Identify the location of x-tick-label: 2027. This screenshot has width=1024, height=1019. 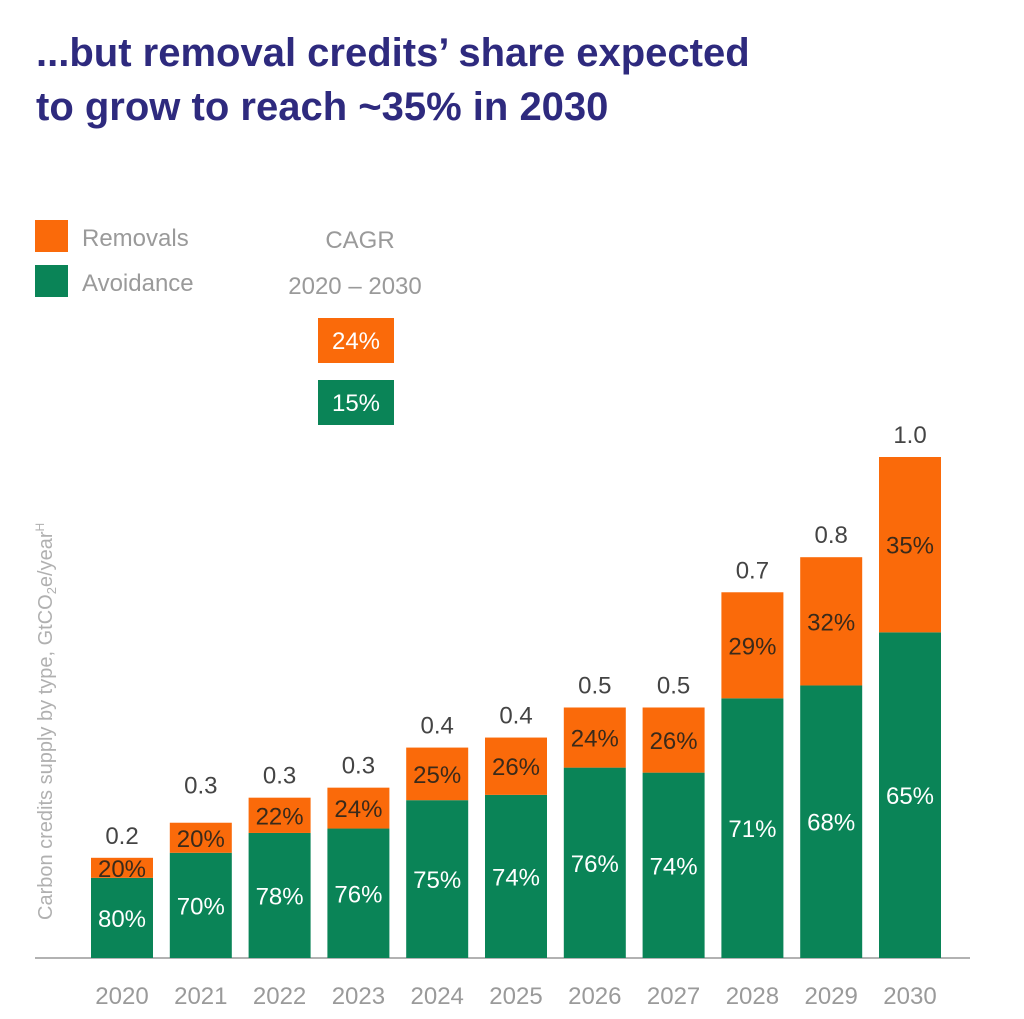
(673, 996).